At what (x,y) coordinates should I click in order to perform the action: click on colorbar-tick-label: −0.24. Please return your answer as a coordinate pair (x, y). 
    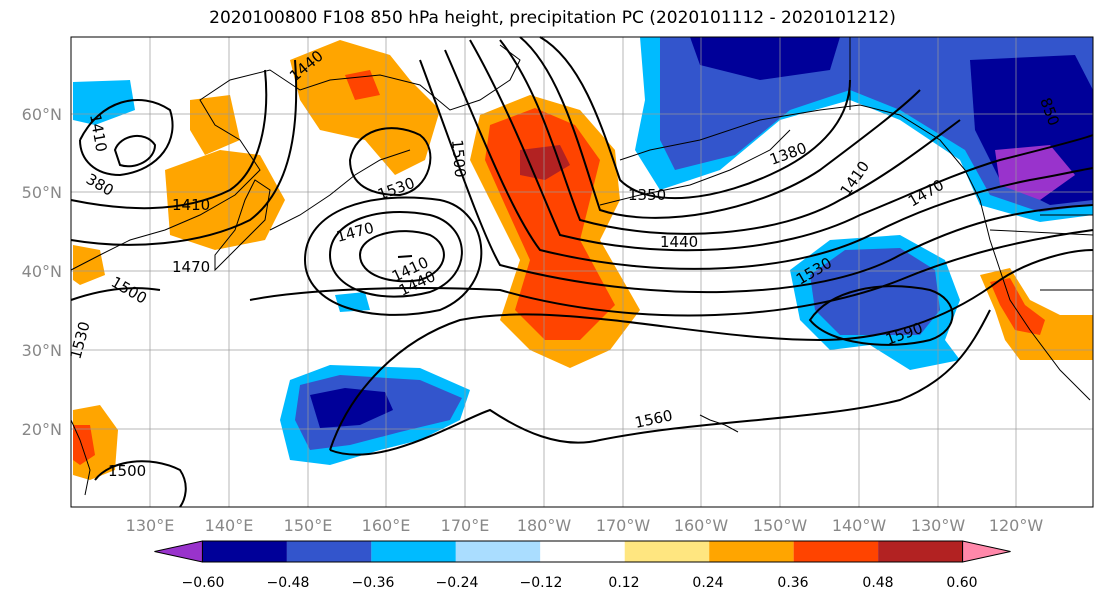
    Looking at the image, I should click on (457, 583).